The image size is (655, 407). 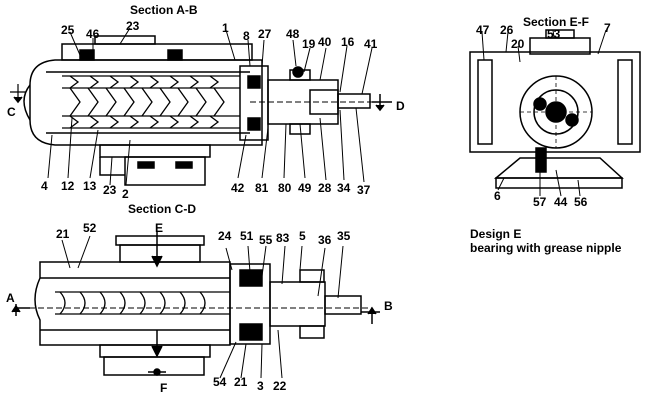 What do you see at coordinates (164, 10) in the screenshot?
I see `section-ab-title: Section A-B` at bounding box center [164, 10].